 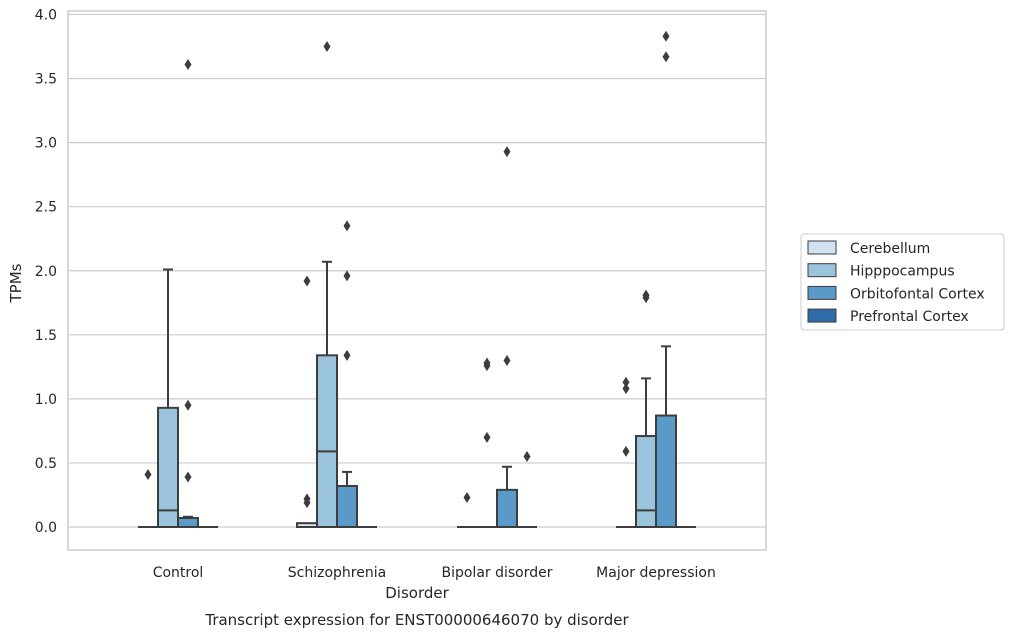 I want to click on legend-label: Cerebellum, so click(x=890, y=249).